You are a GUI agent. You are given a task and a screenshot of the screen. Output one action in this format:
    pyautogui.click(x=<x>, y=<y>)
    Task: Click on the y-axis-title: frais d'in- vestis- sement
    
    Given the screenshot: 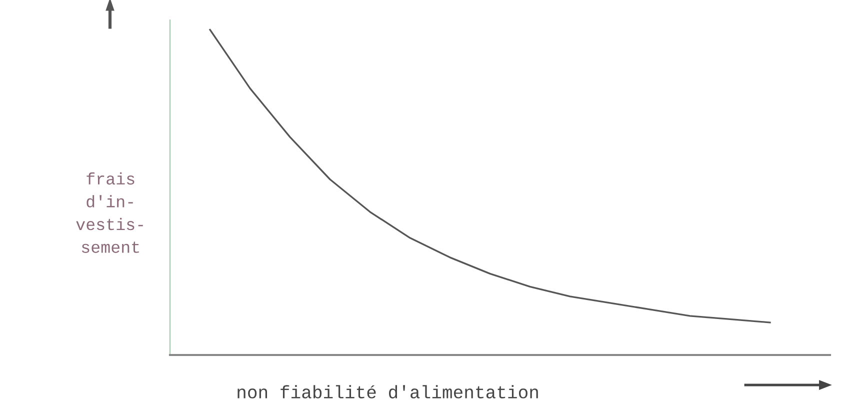 What is the action you would take?
    pyautogui.click(x=109, y=212)
    